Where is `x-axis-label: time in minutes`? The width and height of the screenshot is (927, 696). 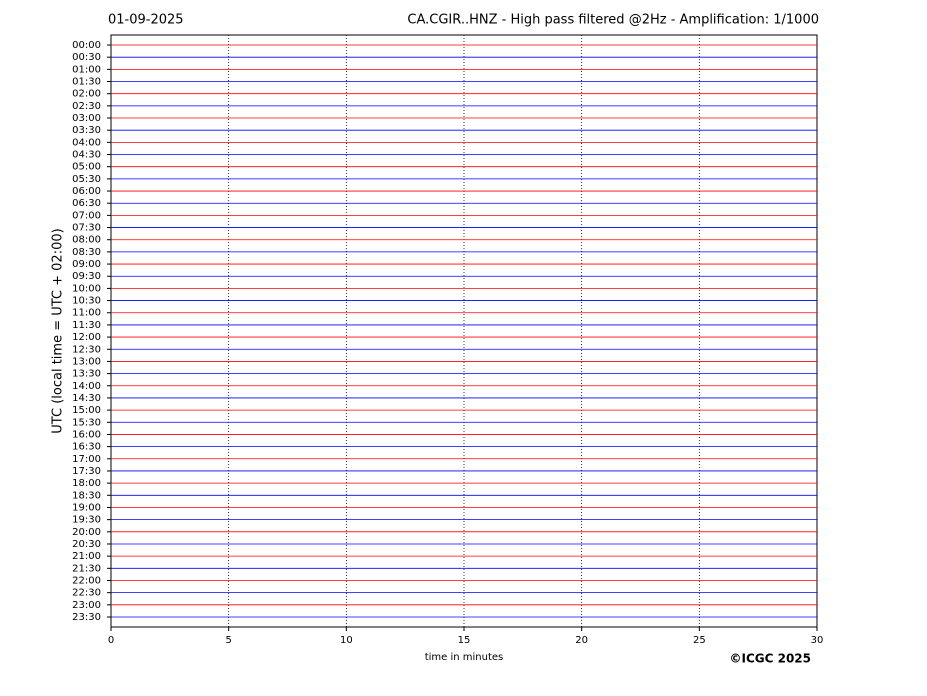 x-axis-label: time in minutes is located at coordinates (464, 657).